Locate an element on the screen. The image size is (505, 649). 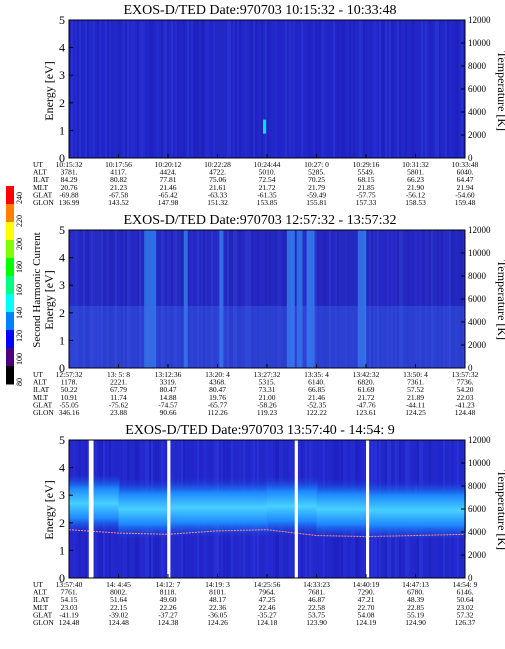
table-cell: 23.03 is located at coordinates (69, 607).